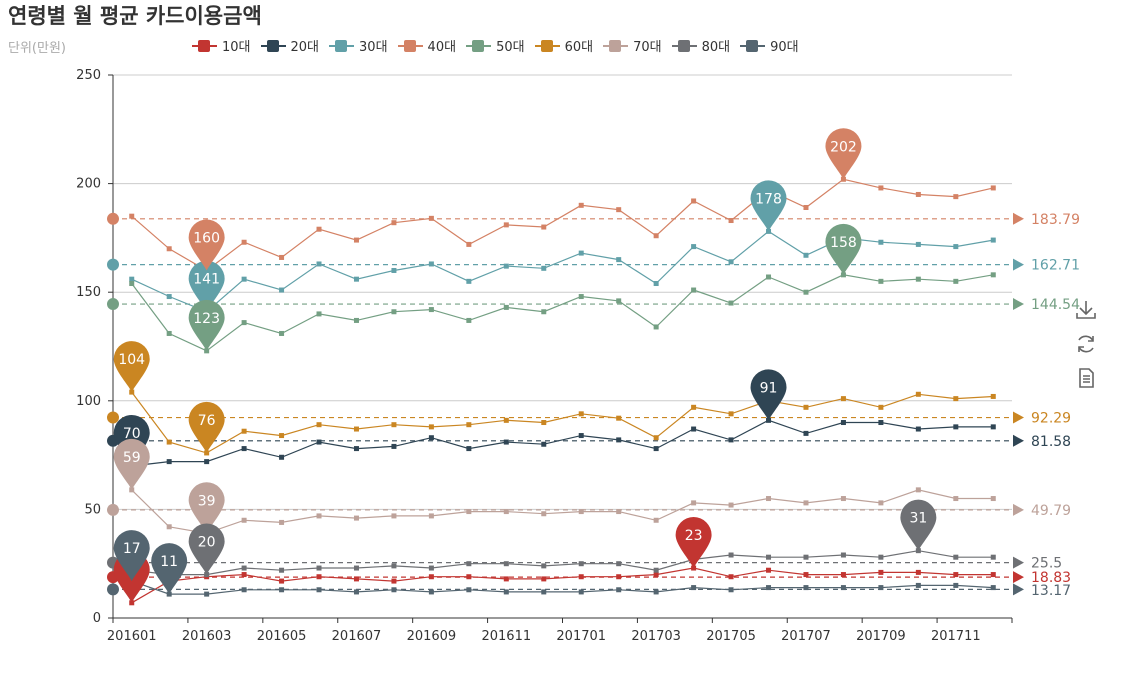 The height and width of the screenshot is (687, 1125). What do you see at coordinates (88, 292) in the screenshot?
I see `y-tick-label: 150` at bounding box center [88, 292].